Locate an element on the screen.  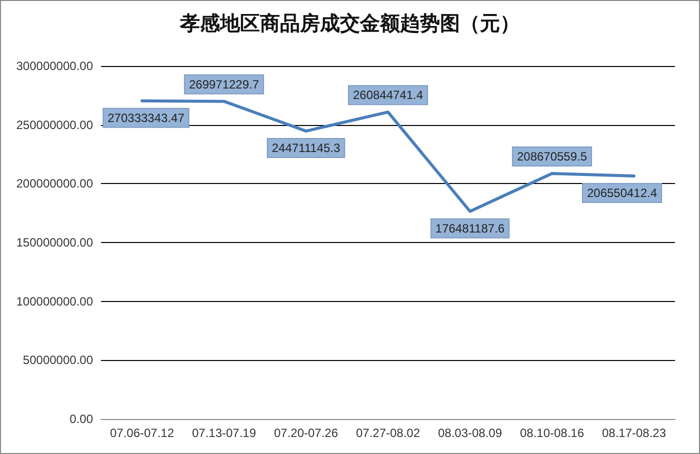
y-tick-label: 50000000.00 is located at coordinates (58, 360).